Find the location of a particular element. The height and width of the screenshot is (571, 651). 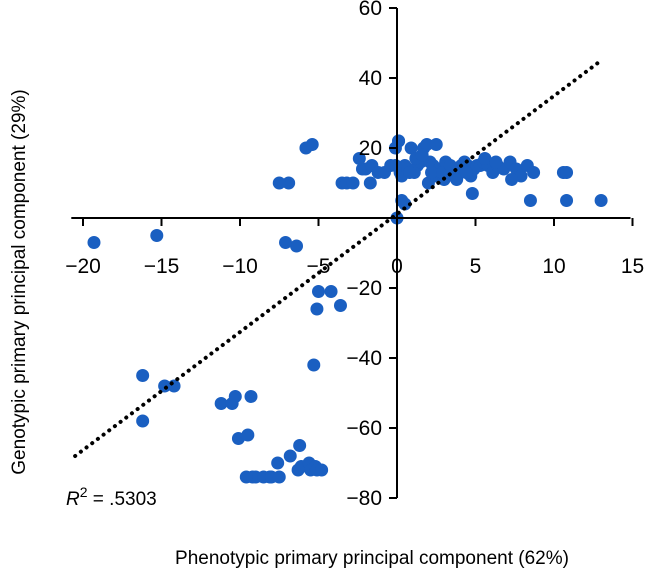

y-tick-label: −40 is located at coordinates (364, 358).